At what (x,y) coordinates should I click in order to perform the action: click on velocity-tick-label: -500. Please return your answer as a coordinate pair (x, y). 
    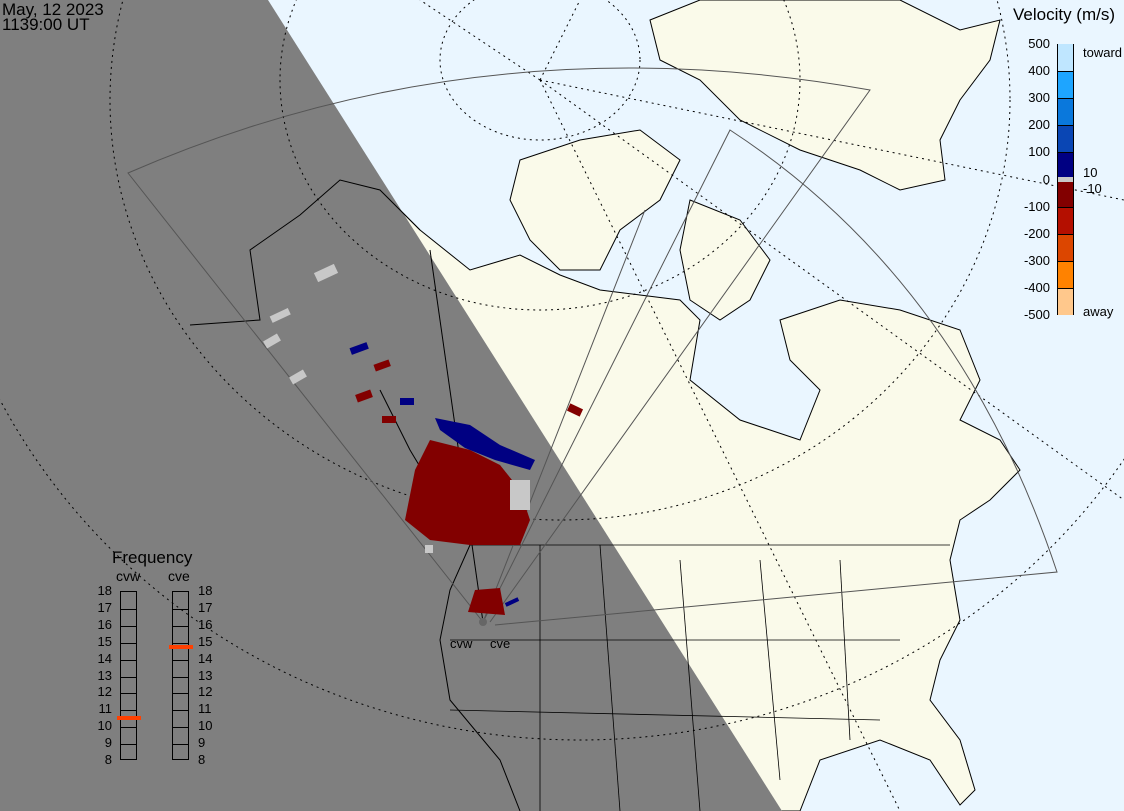
    Looking at the image, I should click on (1036, 314).